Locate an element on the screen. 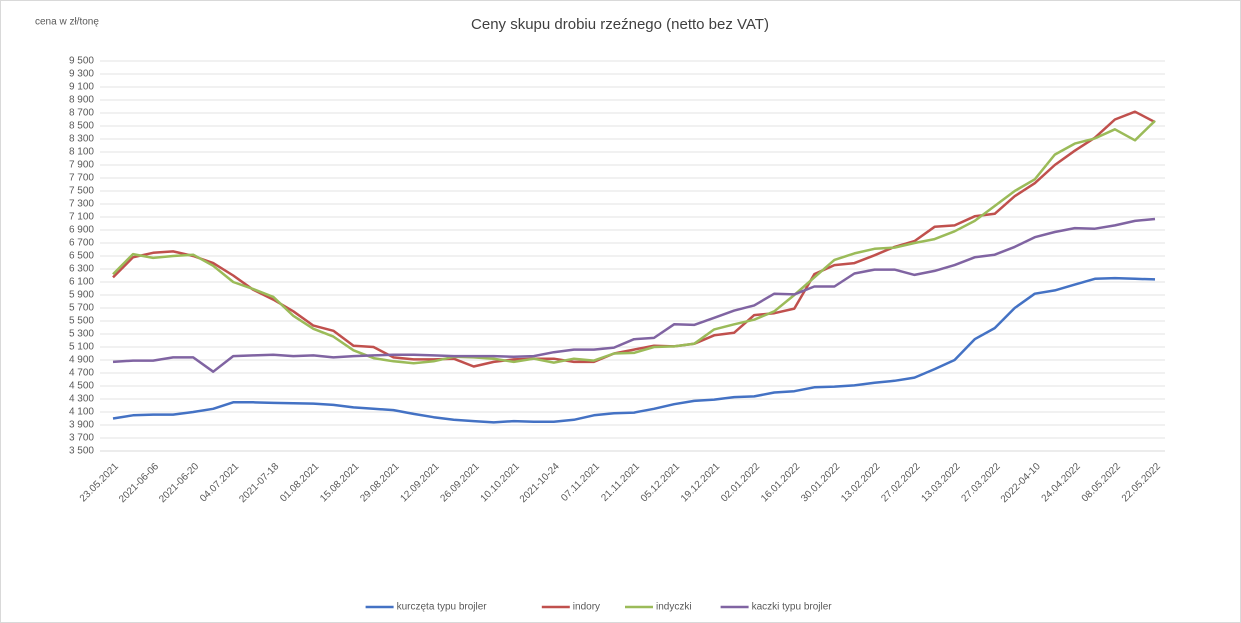 The width and height of the screenshot is (1241, 623). y-tick-label: 6 500 is located at coordinates (81, 256).